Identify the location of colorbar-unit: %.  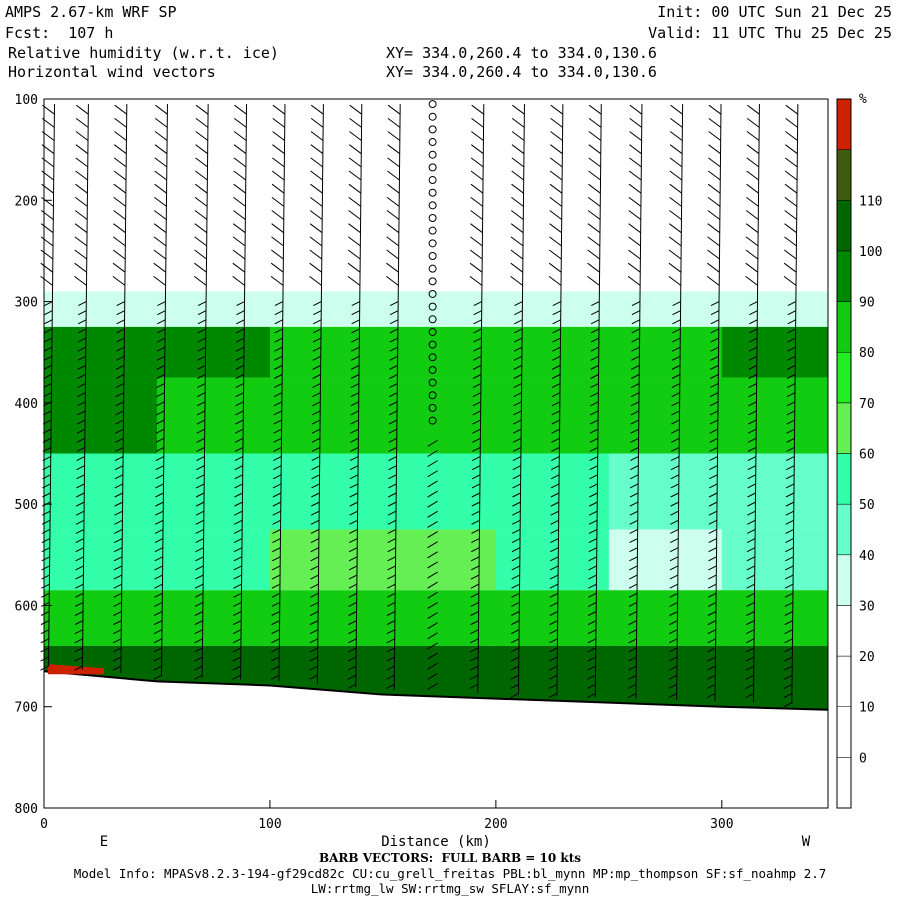
(863, 99).